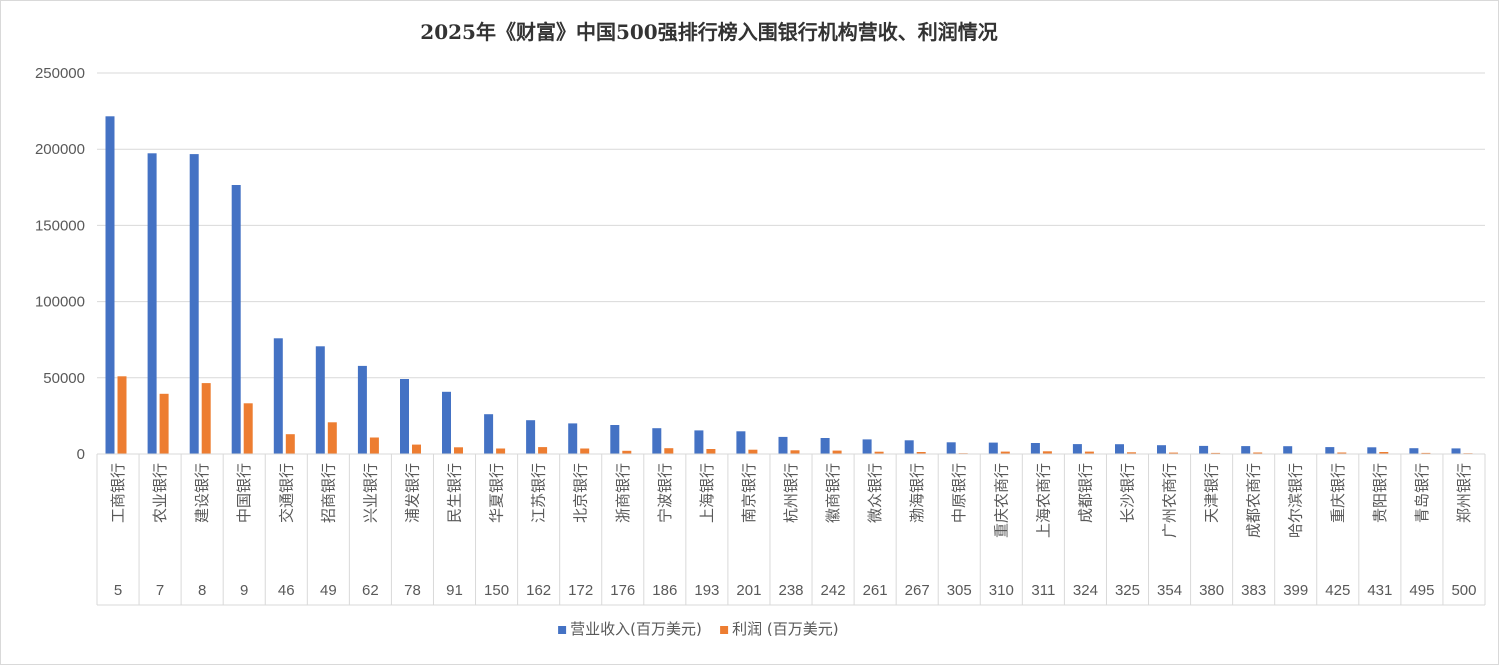  Describe the element at coordinates (1338, 493) in the screenshot. I see `x-tick-label: 重庆银行` at that location.